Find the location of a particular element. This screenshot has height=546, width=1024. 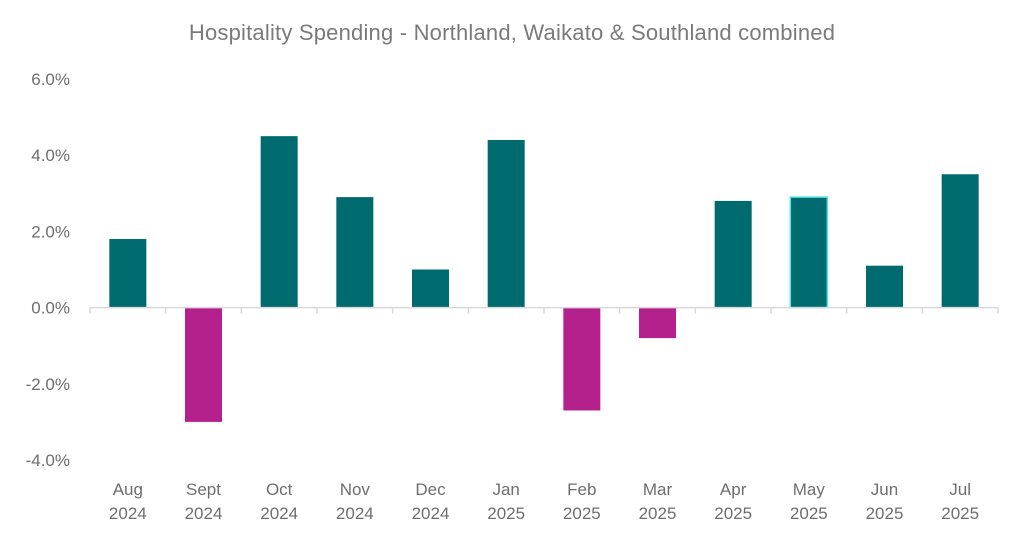

x-tick-label-month: Apr is located at coordinates (733, 489).